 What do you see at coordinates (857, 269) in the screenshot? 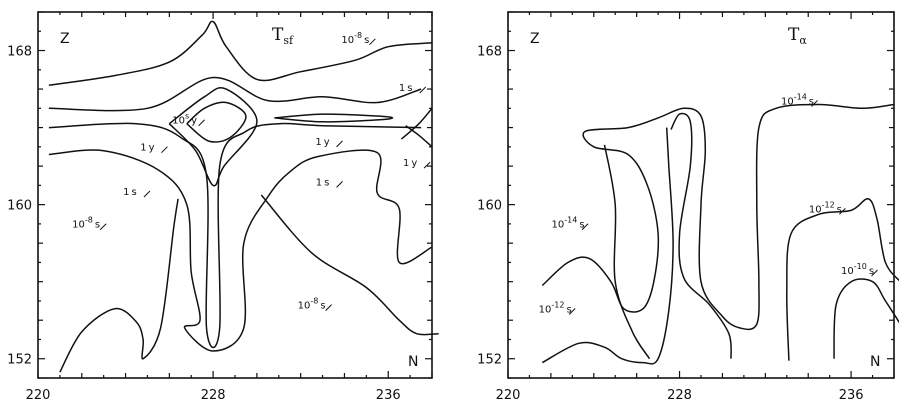
I see `contour-label: 10-10 s` at bounding box center [857, 269].